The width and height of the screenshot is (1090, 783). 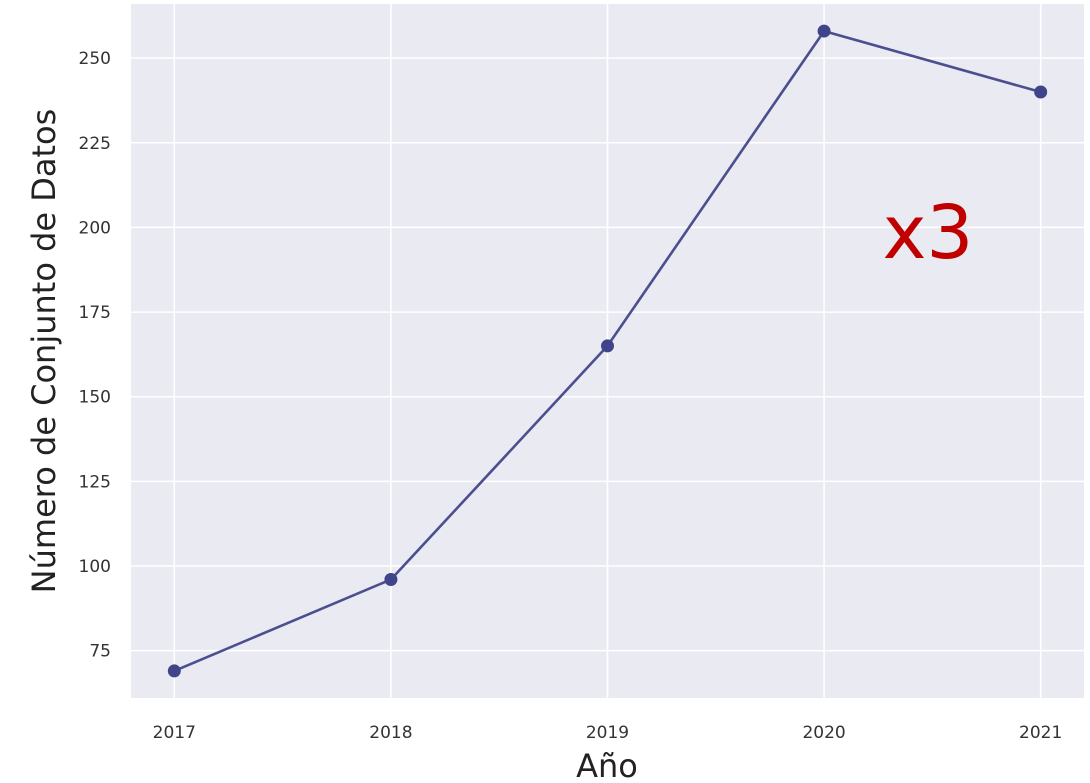 I want to click on x-tick-label: 2018, so click(x=390, y=733).